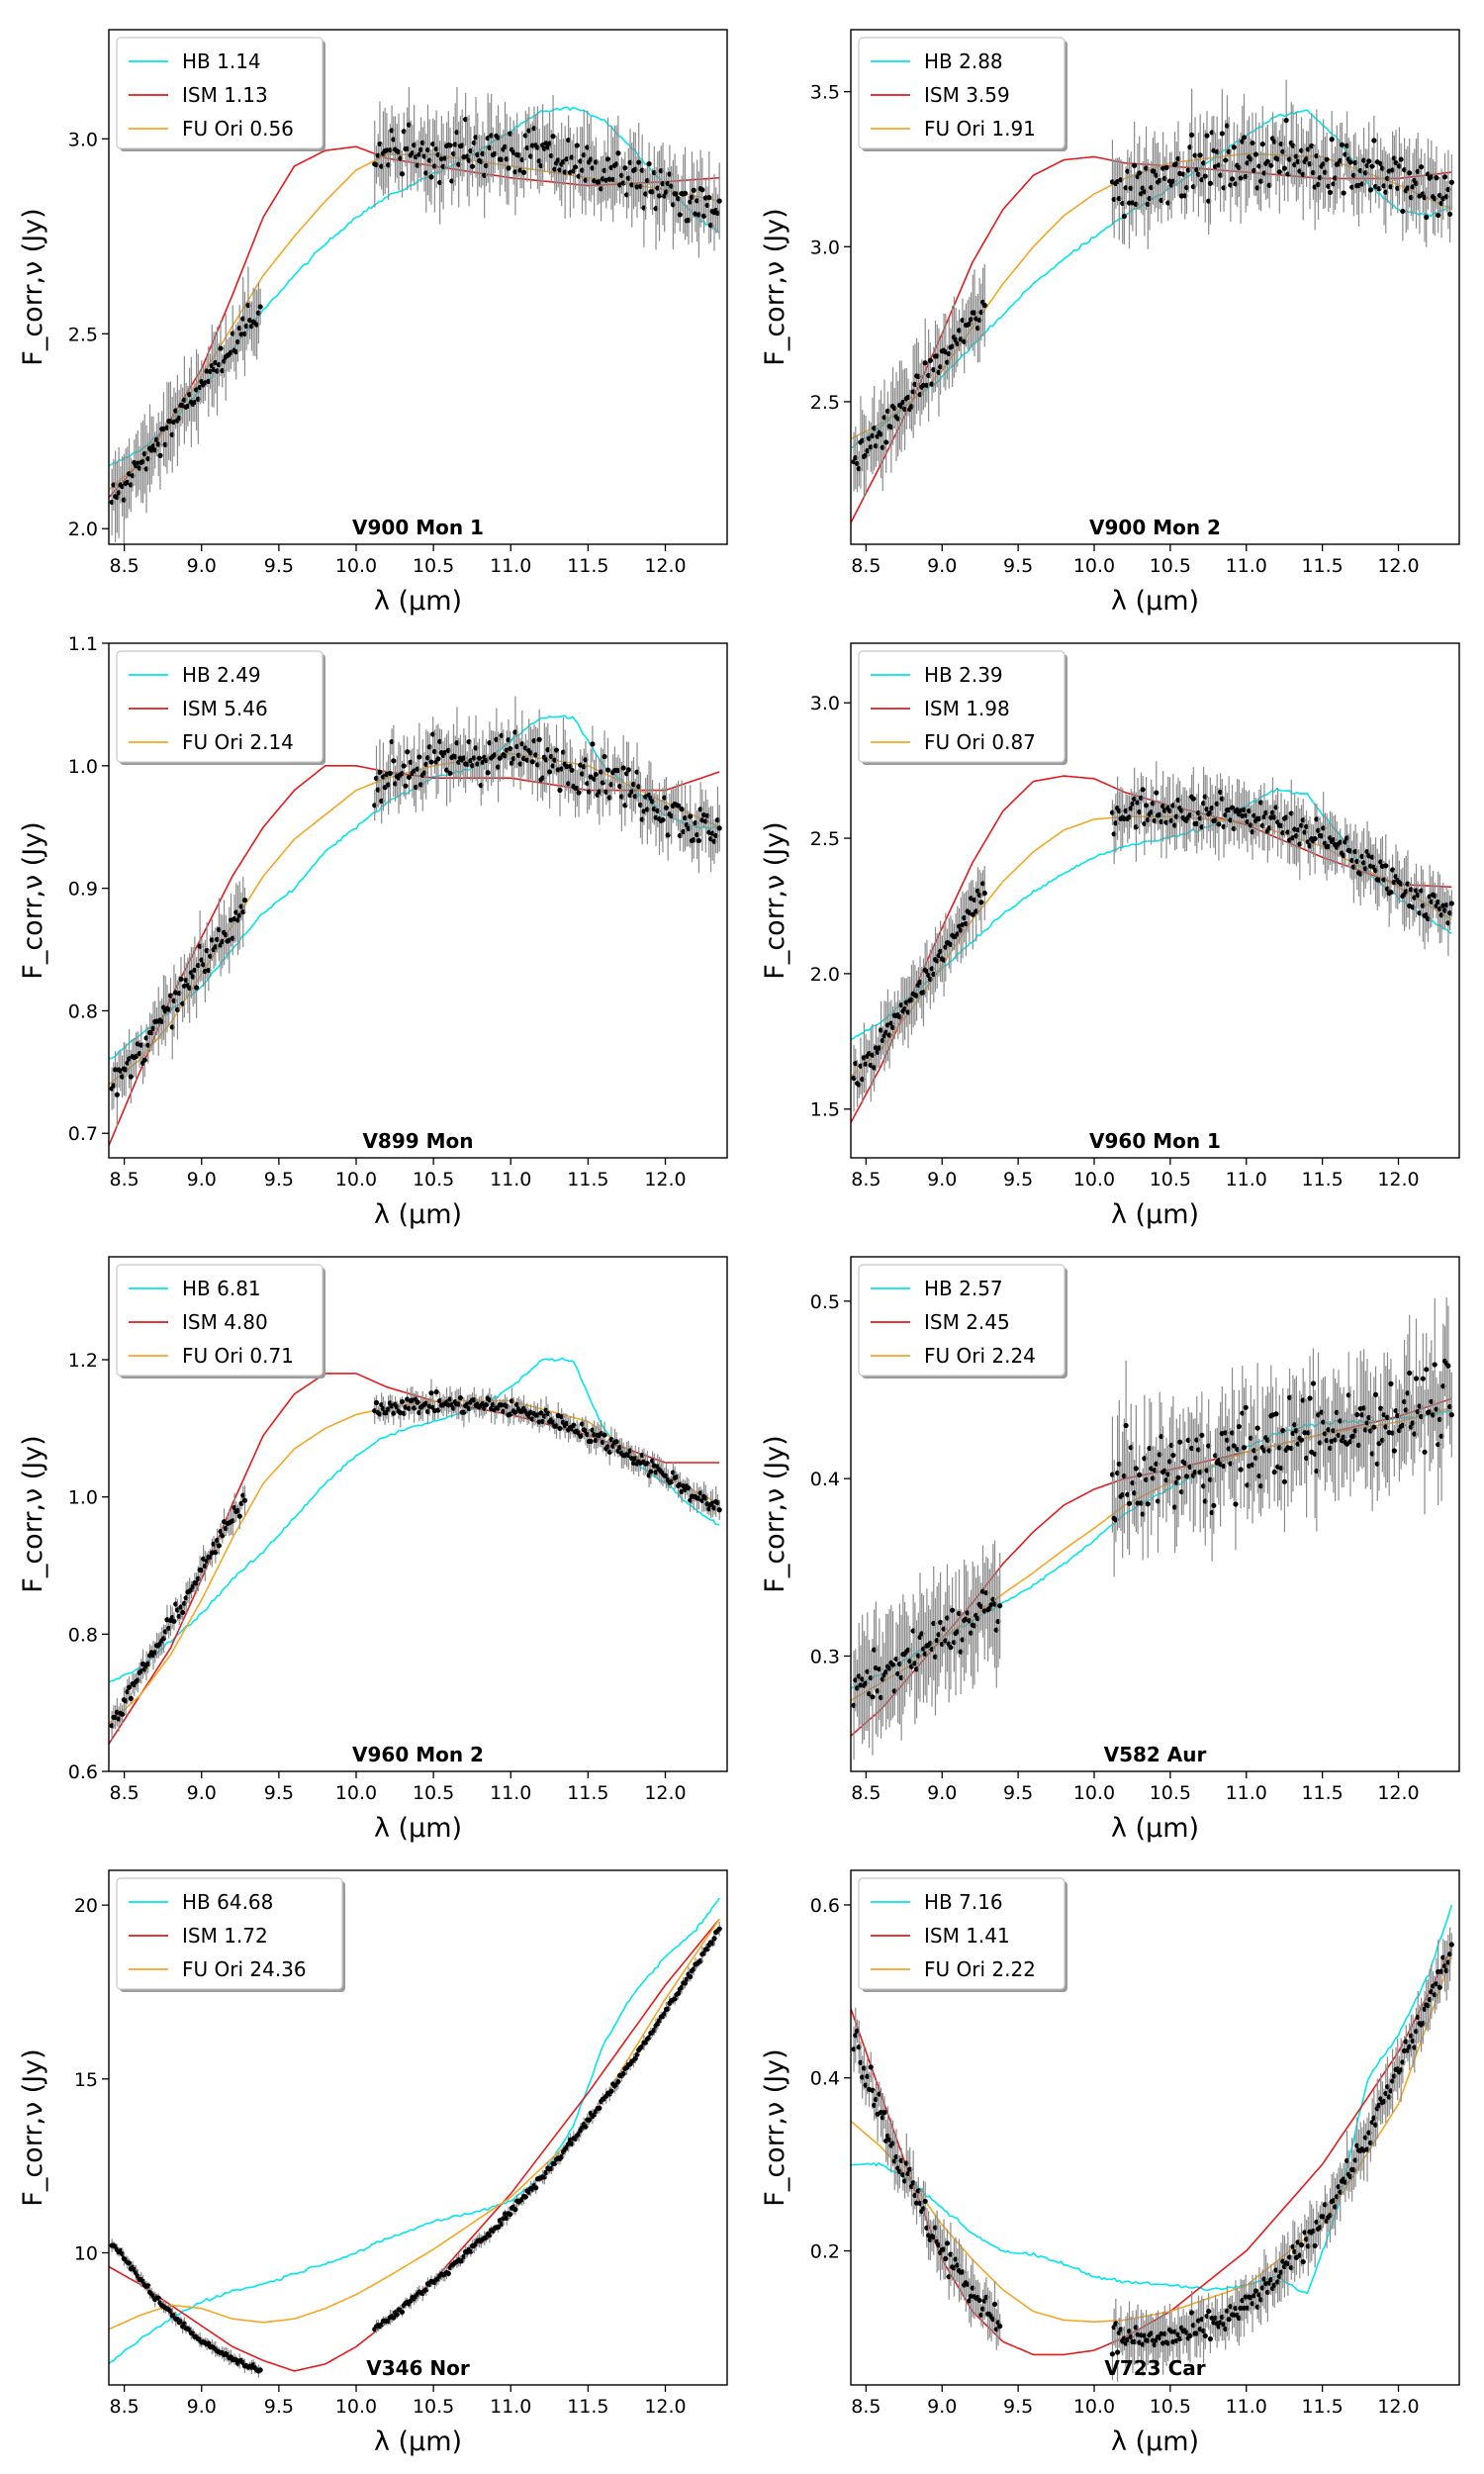  What do you see at coordinates (967, 708) in the screenshot?
I see `legend-entry: ISM 1.98` at bounding box center [967, 708].